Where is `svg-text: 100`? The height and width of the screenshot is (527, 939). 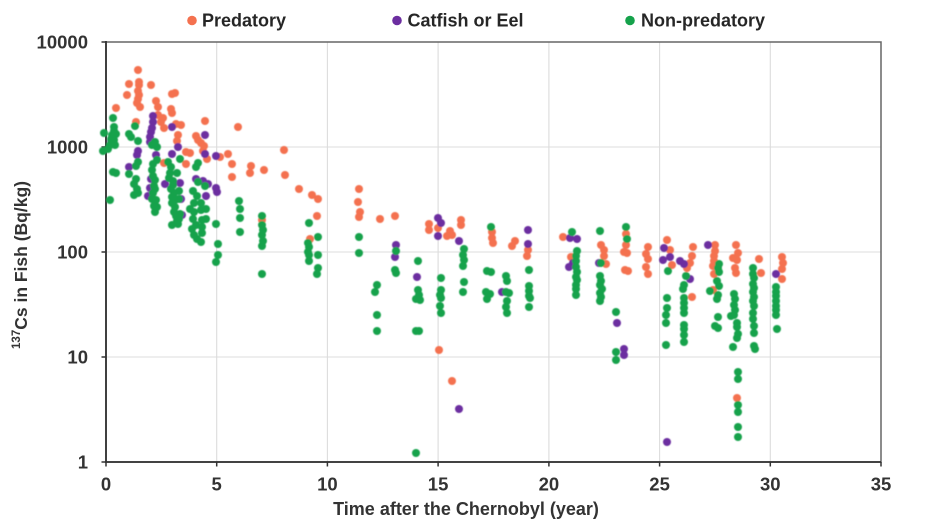 svg-text: 100 is located at coordinates (72, 252).